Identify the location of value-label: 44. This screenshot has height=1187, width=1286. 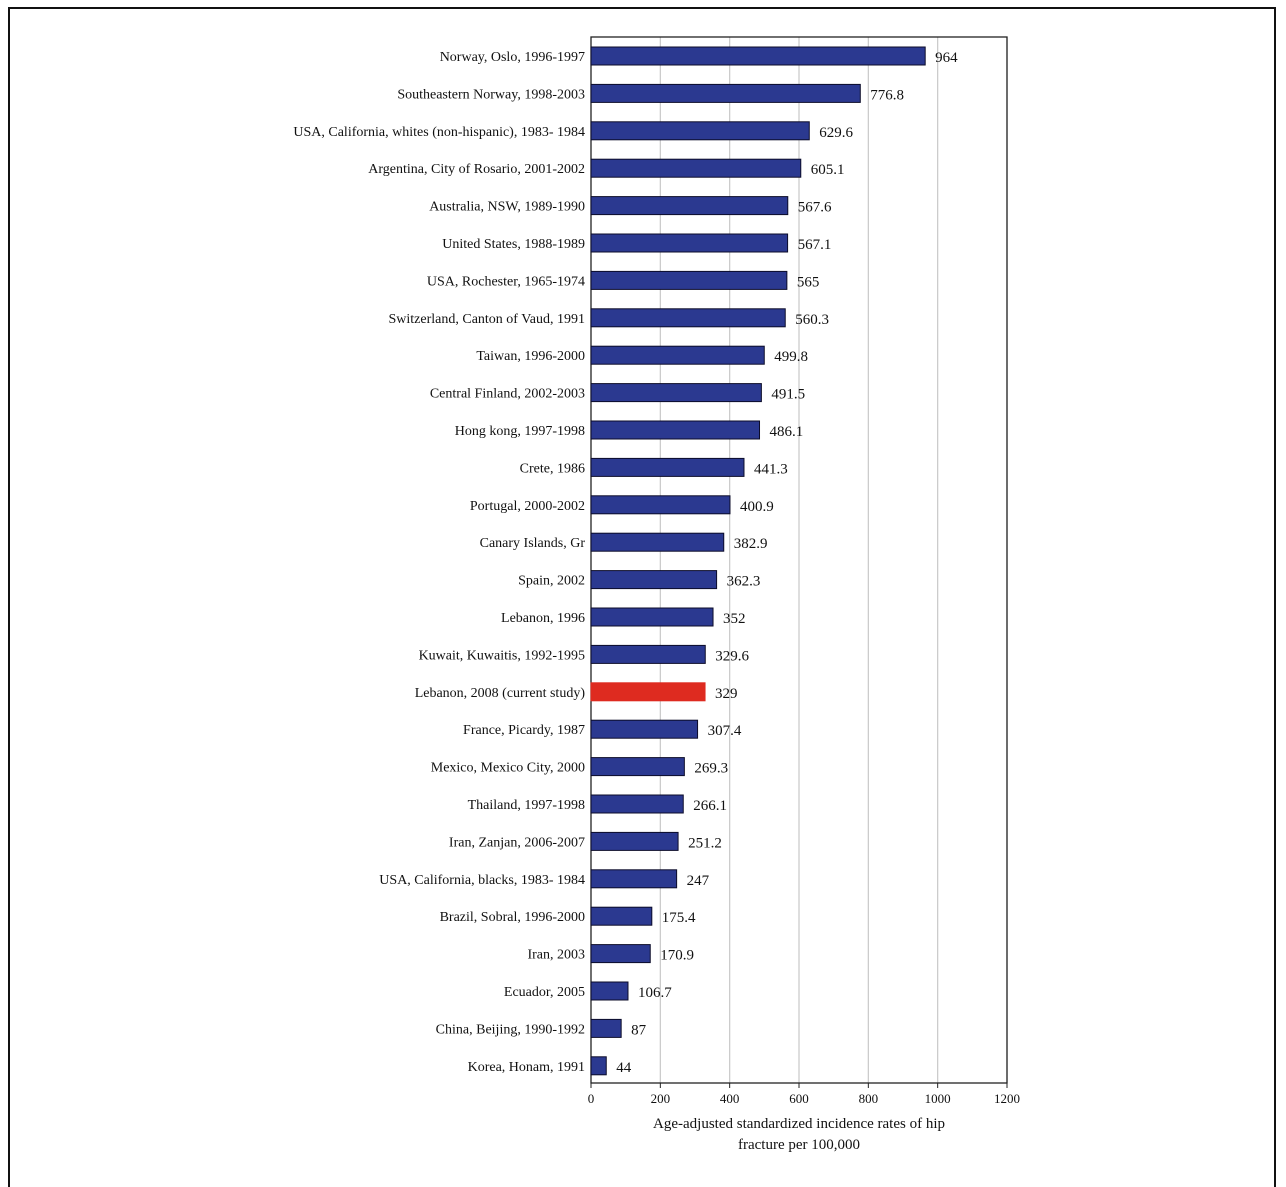
(624, 1068).